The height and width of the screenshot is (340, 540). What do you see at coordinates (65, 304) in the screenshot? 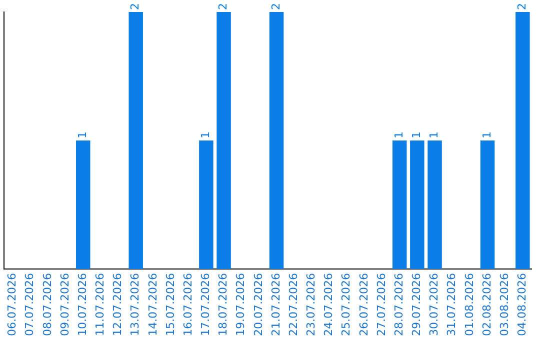
I see `x-tick-label: 09.07.2026` at bounding box center [65, 304].